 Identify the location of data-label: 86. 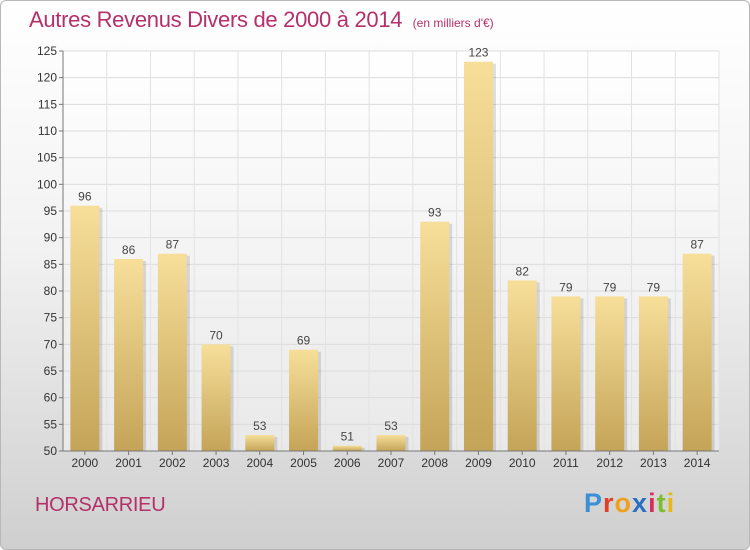
(129, 250).